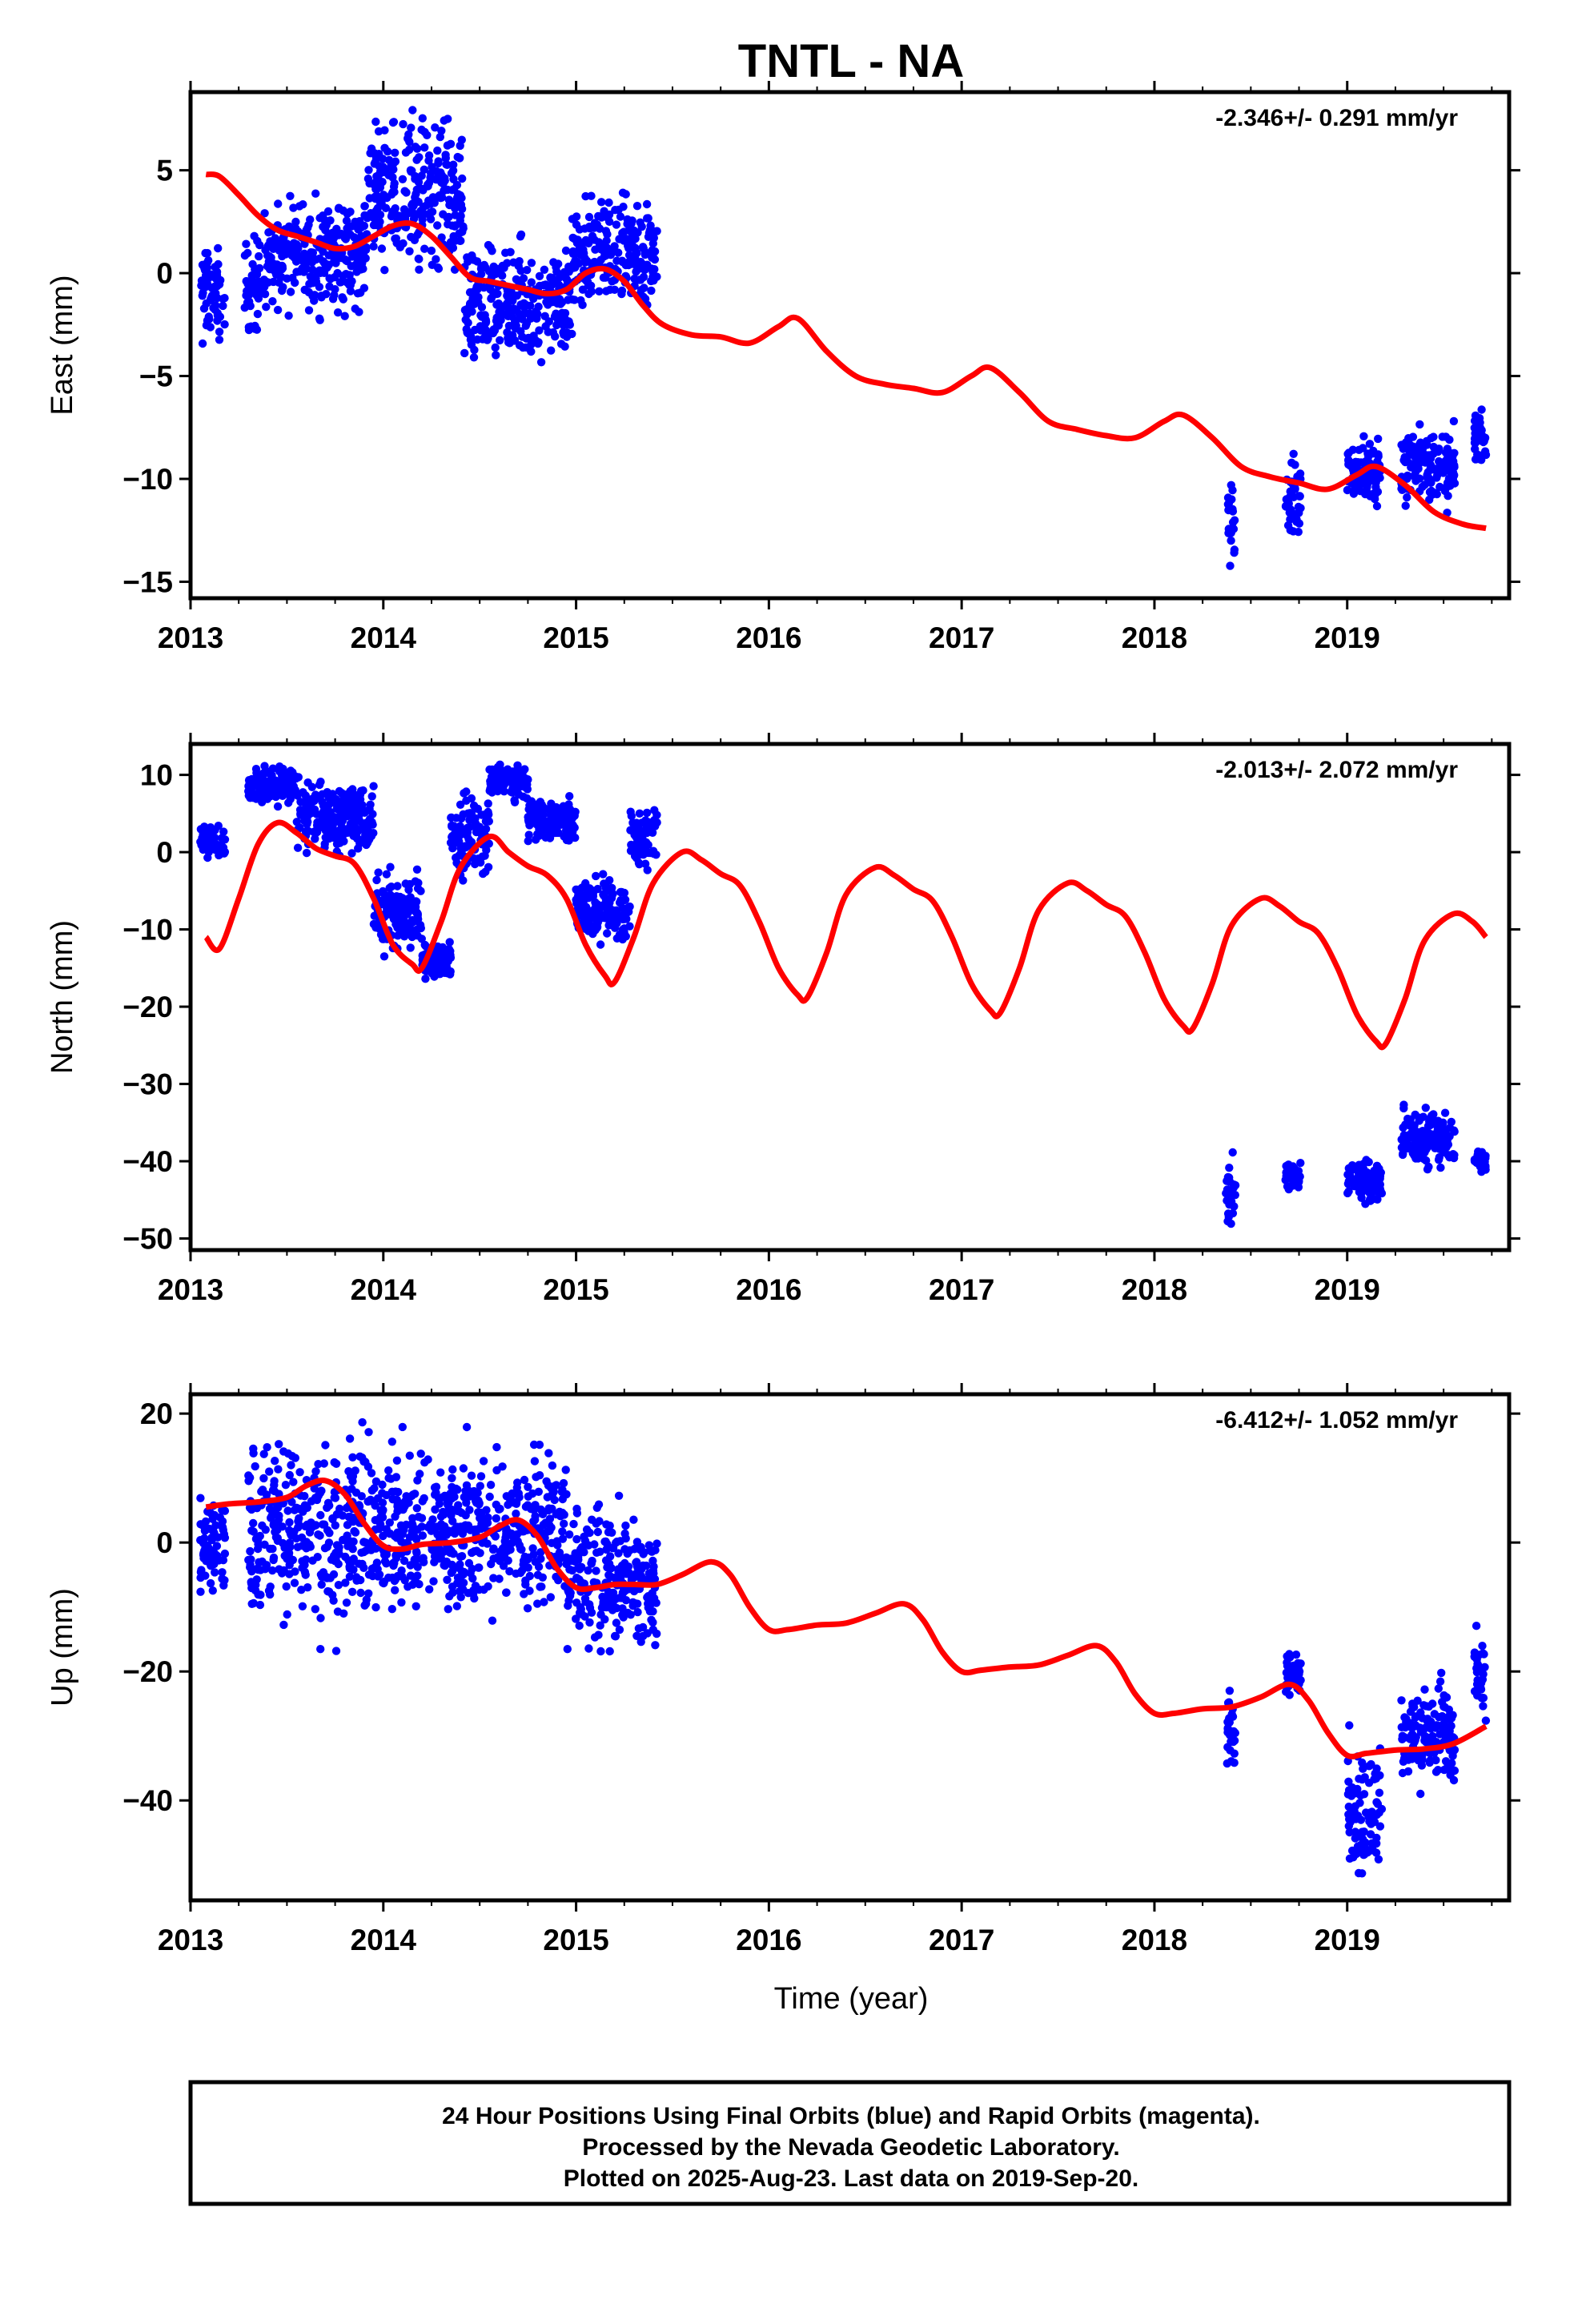  What do you see at coordinates (147, 479) in the screenshot?
I see `east-y-tick-label: −10` at bounding box center [147, 479].